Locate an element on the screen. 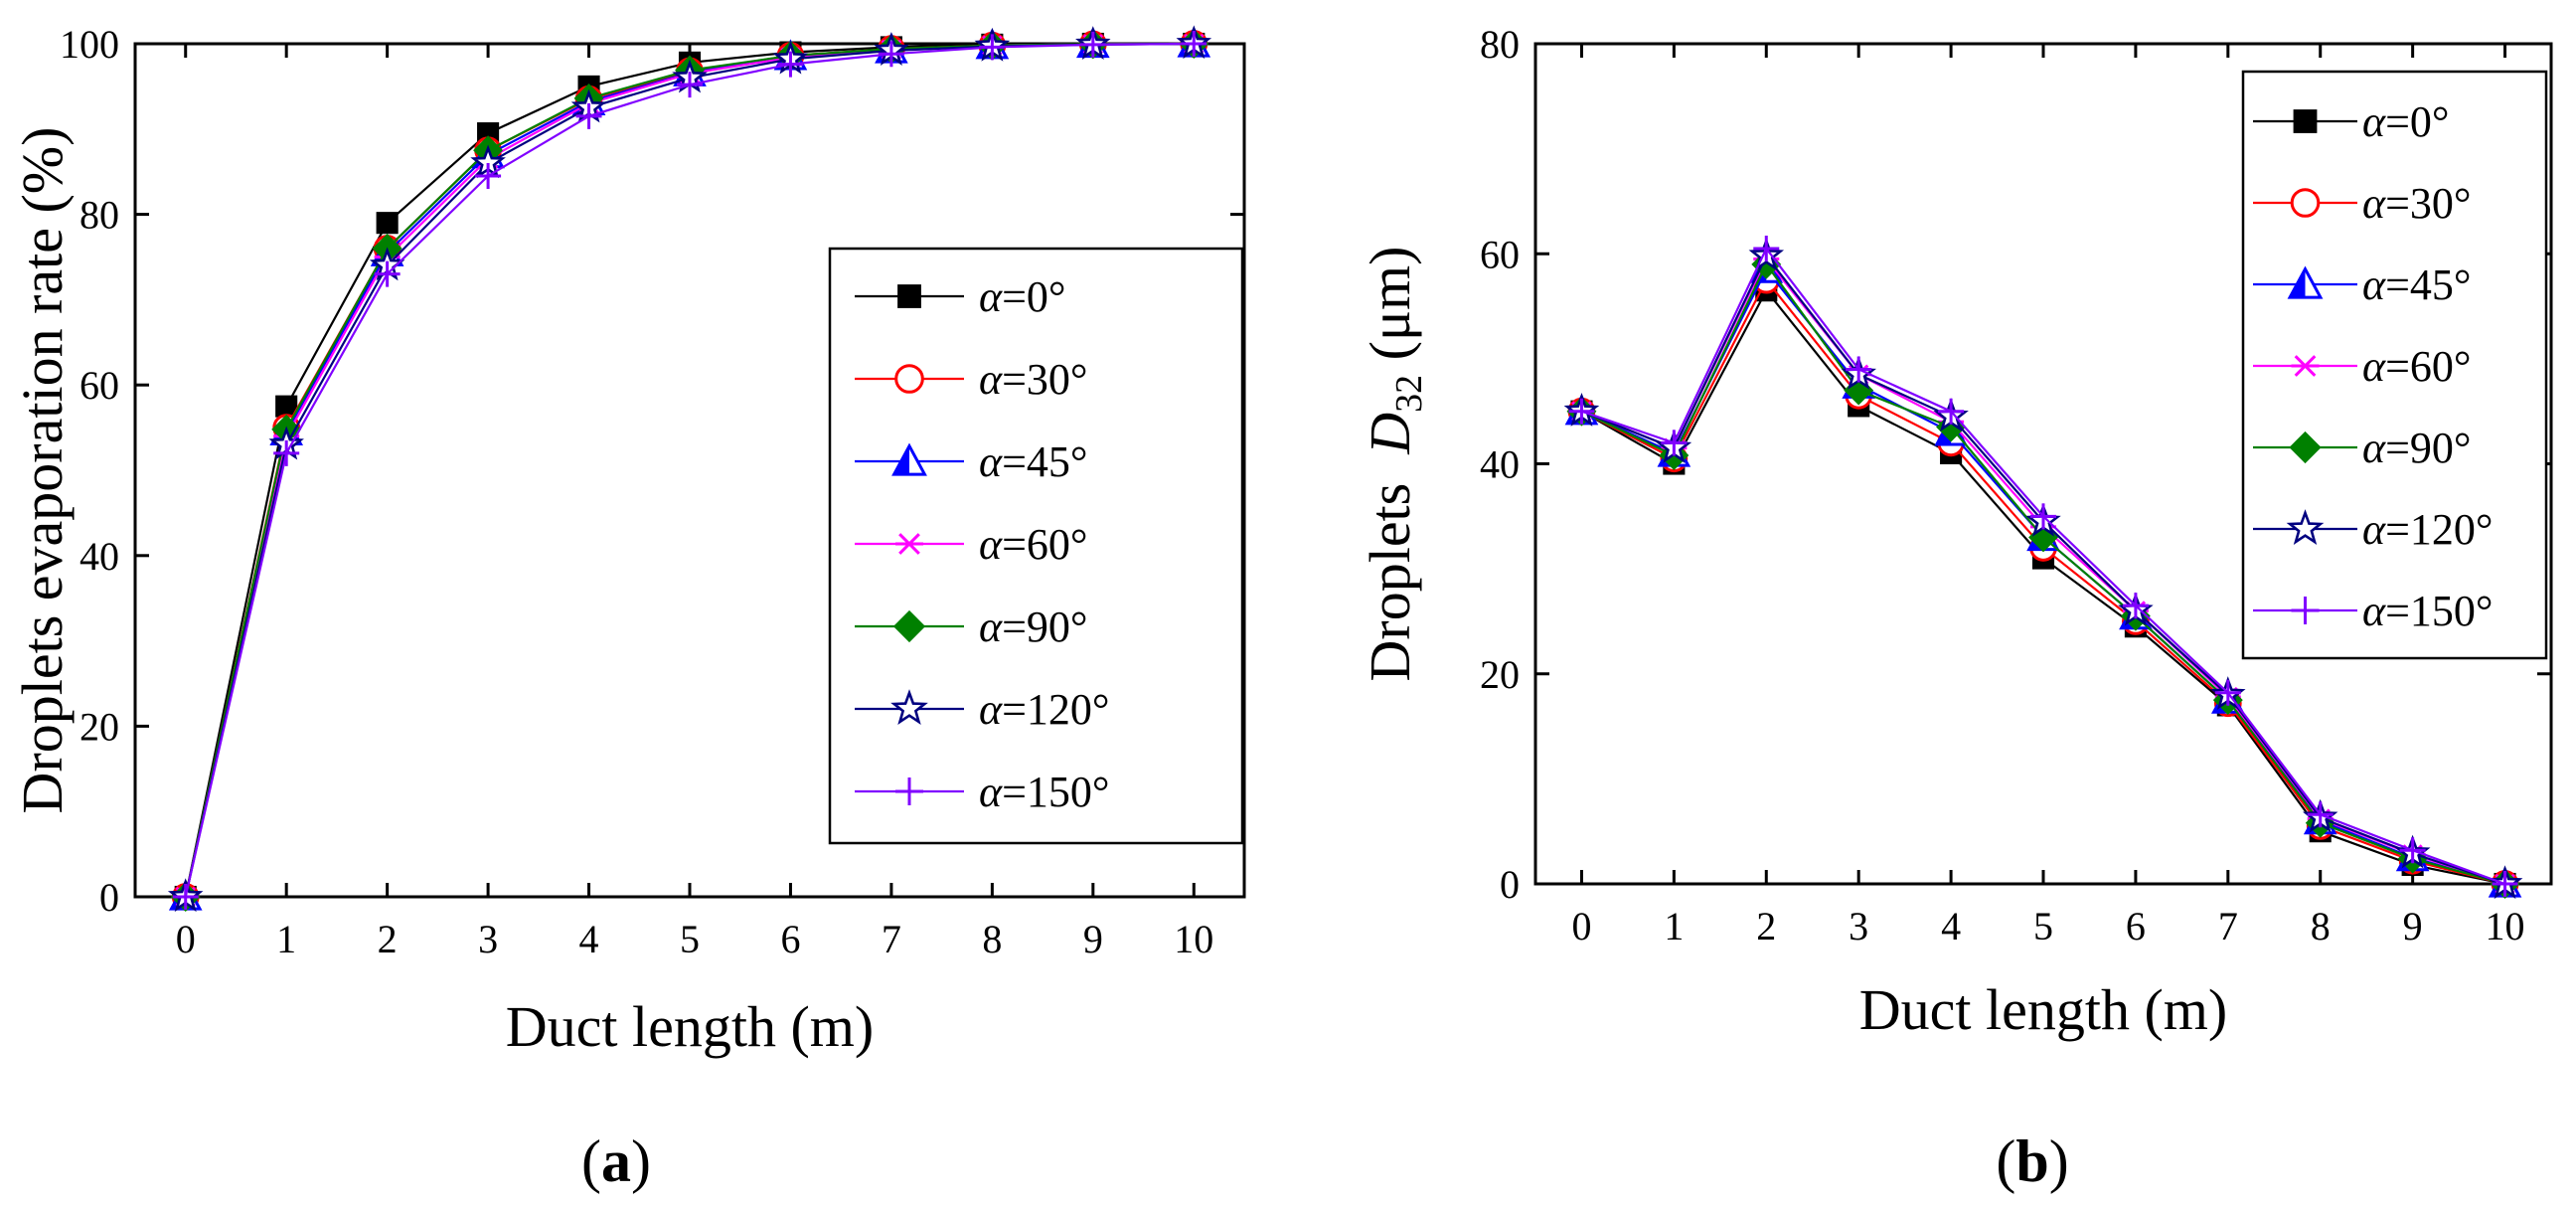 The height and width of the screenshot is (1207, 2576). y-tick-label: 80 is located at coordinates (99, 216).